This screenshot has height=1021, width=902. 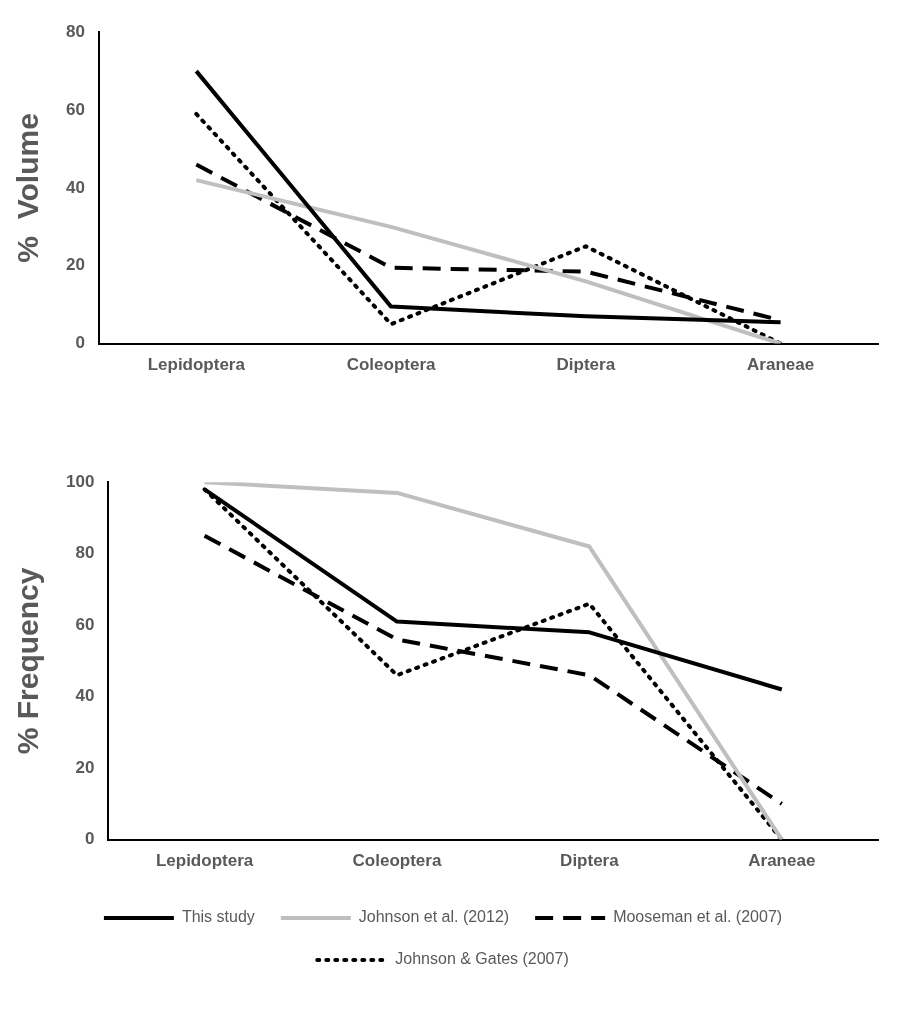 I want to click on legend-label: Johnson et al. (2012), so click(x=434, y=917).